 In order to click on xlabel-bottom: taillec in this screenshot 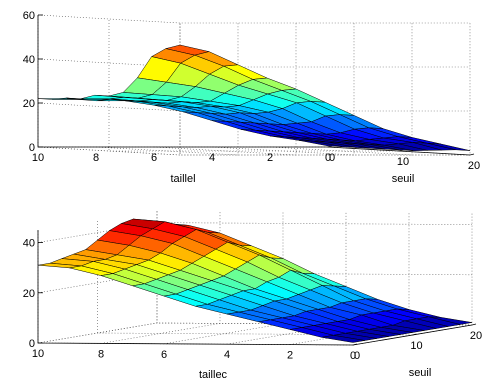, I will do `click(213, 375)`.